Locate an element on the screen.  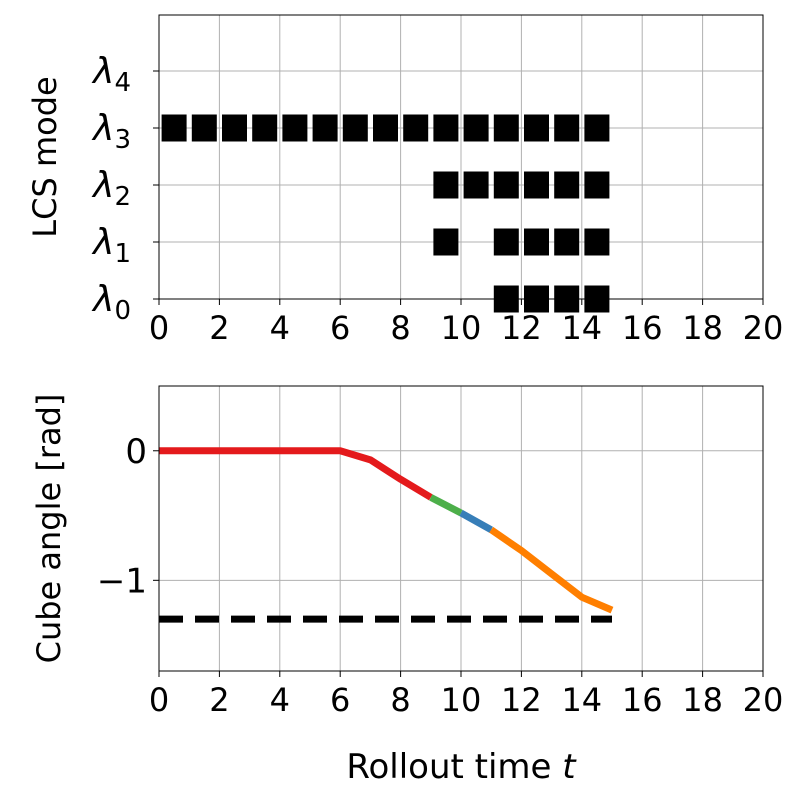
lcs-y-ticks: λ0 λ1 λ2 λ3 λ4 is located at coordinates (125, 188).